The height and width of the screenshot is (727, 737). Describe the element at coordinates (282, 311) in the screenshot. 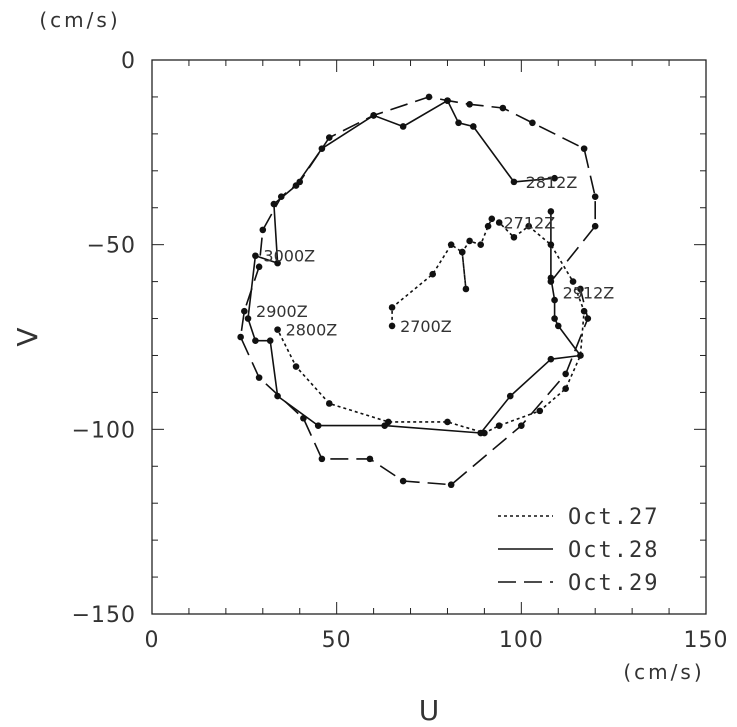

I see `time-label: 2900Z` at that location.